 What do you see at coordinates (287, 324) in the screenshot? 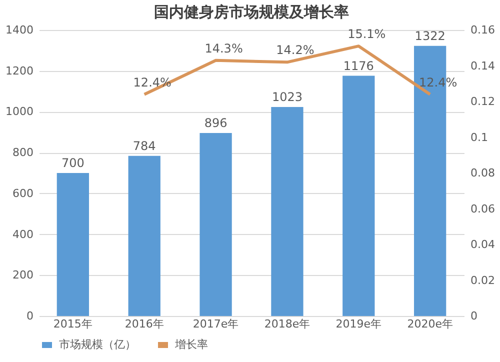
I see `x-tick-label: 2018e年` at bounding box center [287, 324].